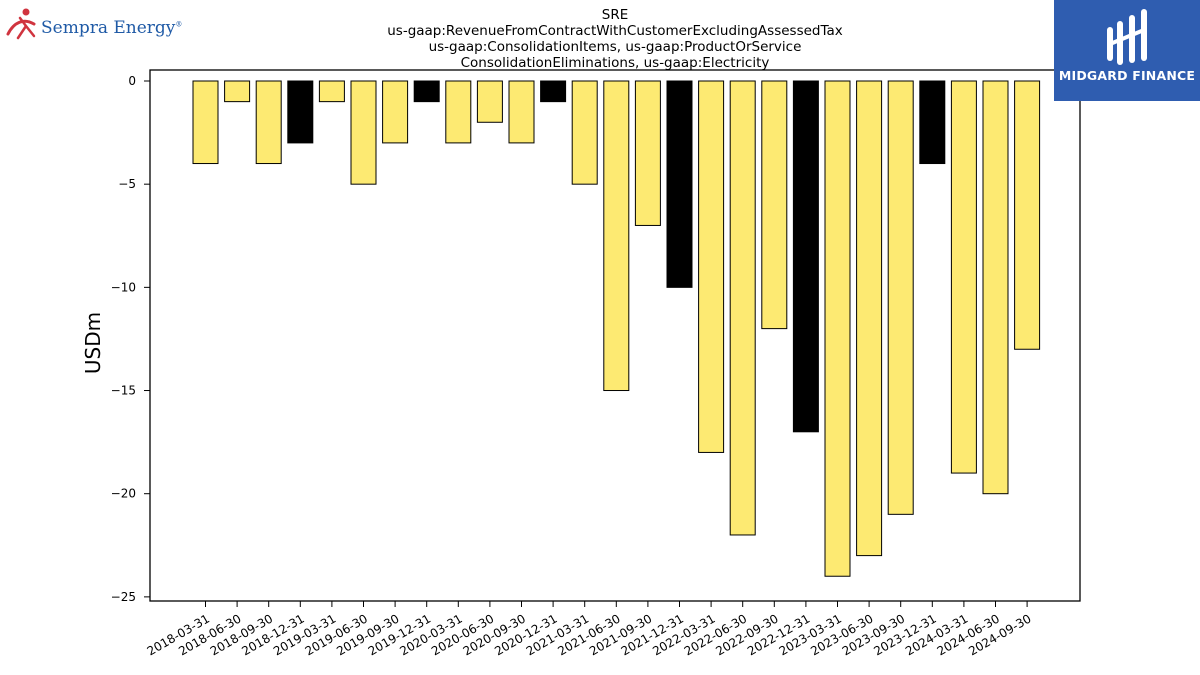 This screenshot has width=1200, height=675. I want to click on midgard-monogram-icon, so click(1127, 37).